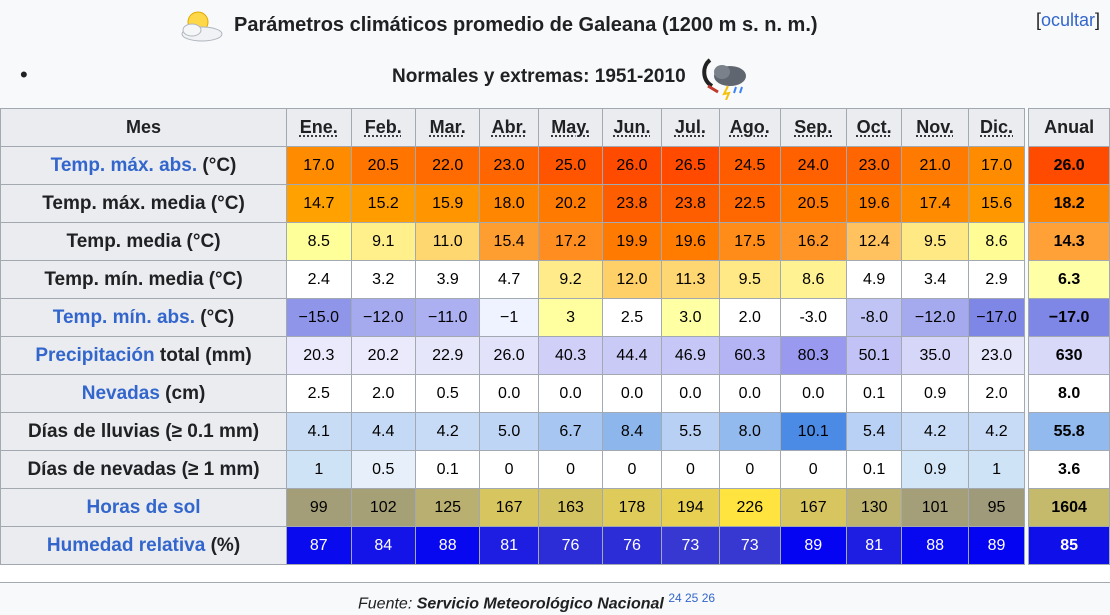 The image size is (1110, 615). What do you see at coordinates (95, 355) in the screenshot?
I see `row-label-link: Precipitación` at bounding box center [95, 355].